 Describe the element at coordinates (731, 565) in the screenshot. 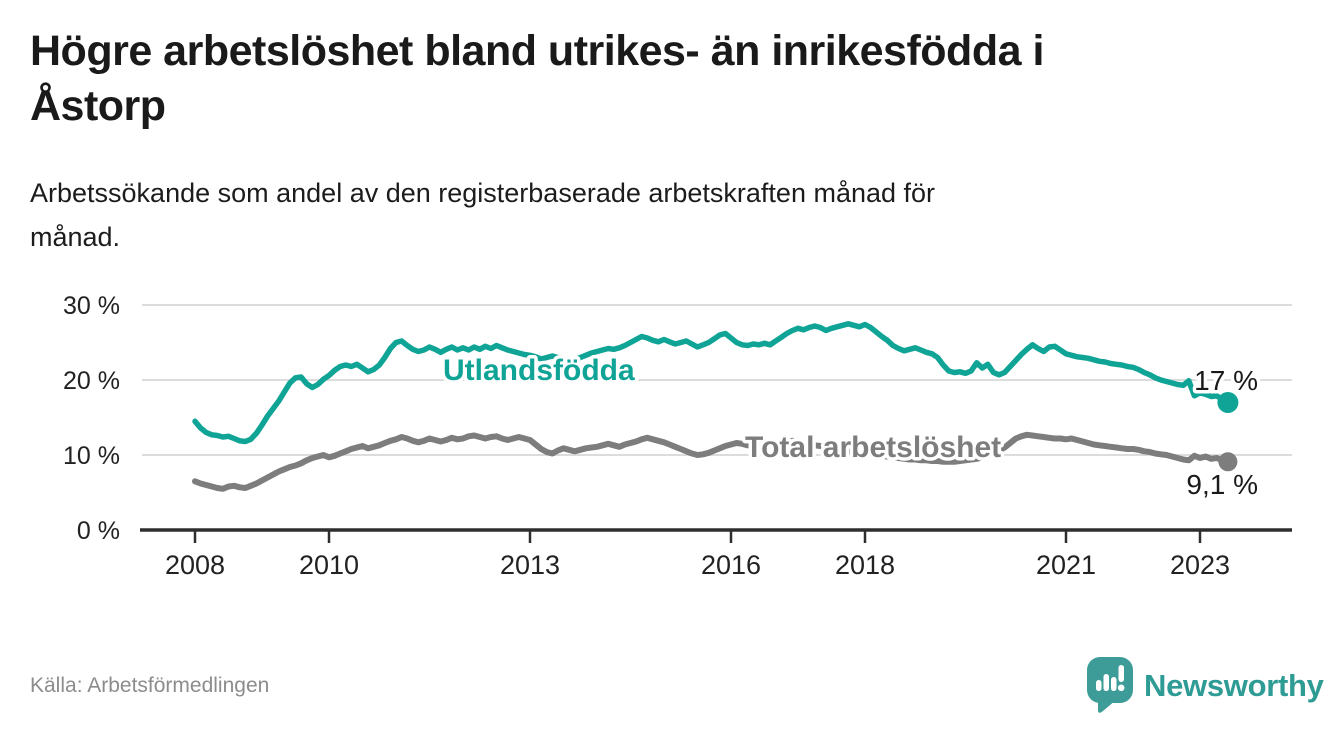

I see `x-tick-2016: 2016` at that location.